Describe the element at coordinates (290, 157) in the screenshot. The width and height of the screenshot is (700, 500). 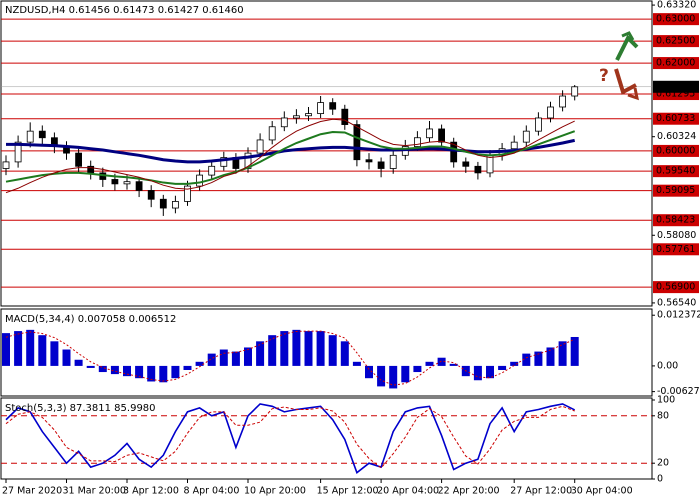
I see `moving-average` at that location.